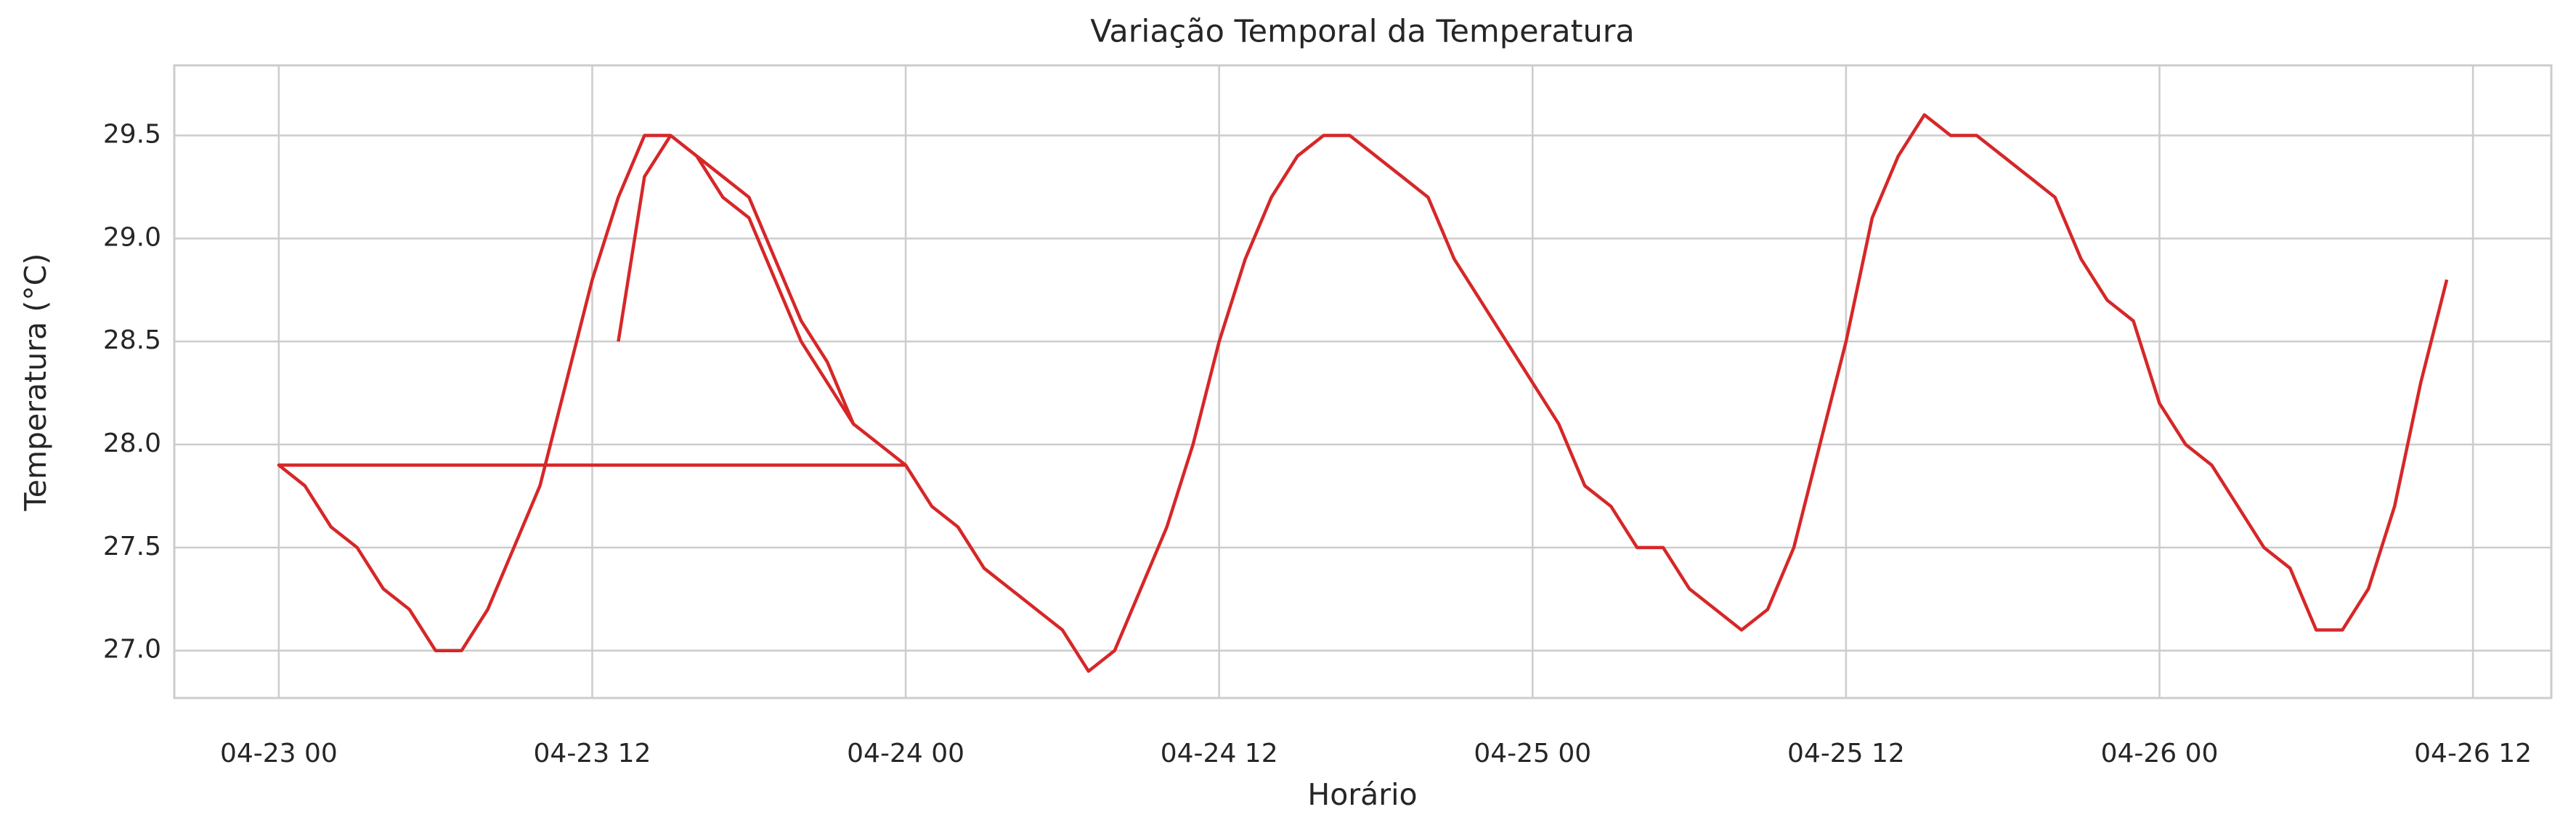 This screenshot has width=2576, height=836. Describe the element at coordinates (35, 382) in the screenshot. I see `y-axis-label: Temperatura (°C)` at that location.